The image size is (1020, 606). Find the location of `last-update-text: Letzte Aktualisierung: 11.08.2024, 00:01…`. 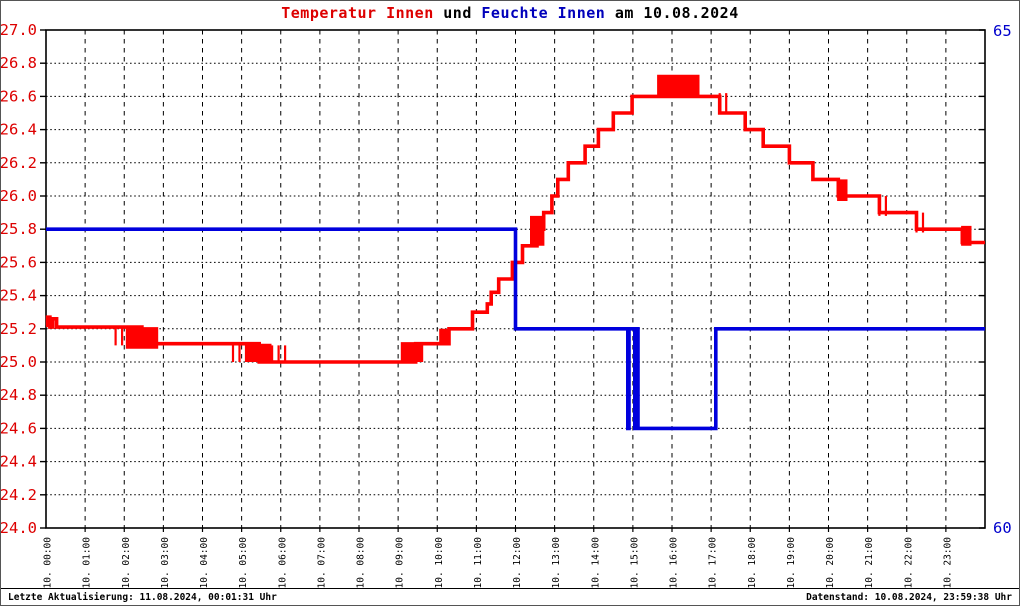

last-update-text: Letzte Aktualisierung: 11.08.2024, 00:01… is located at coordinates (142, 597).